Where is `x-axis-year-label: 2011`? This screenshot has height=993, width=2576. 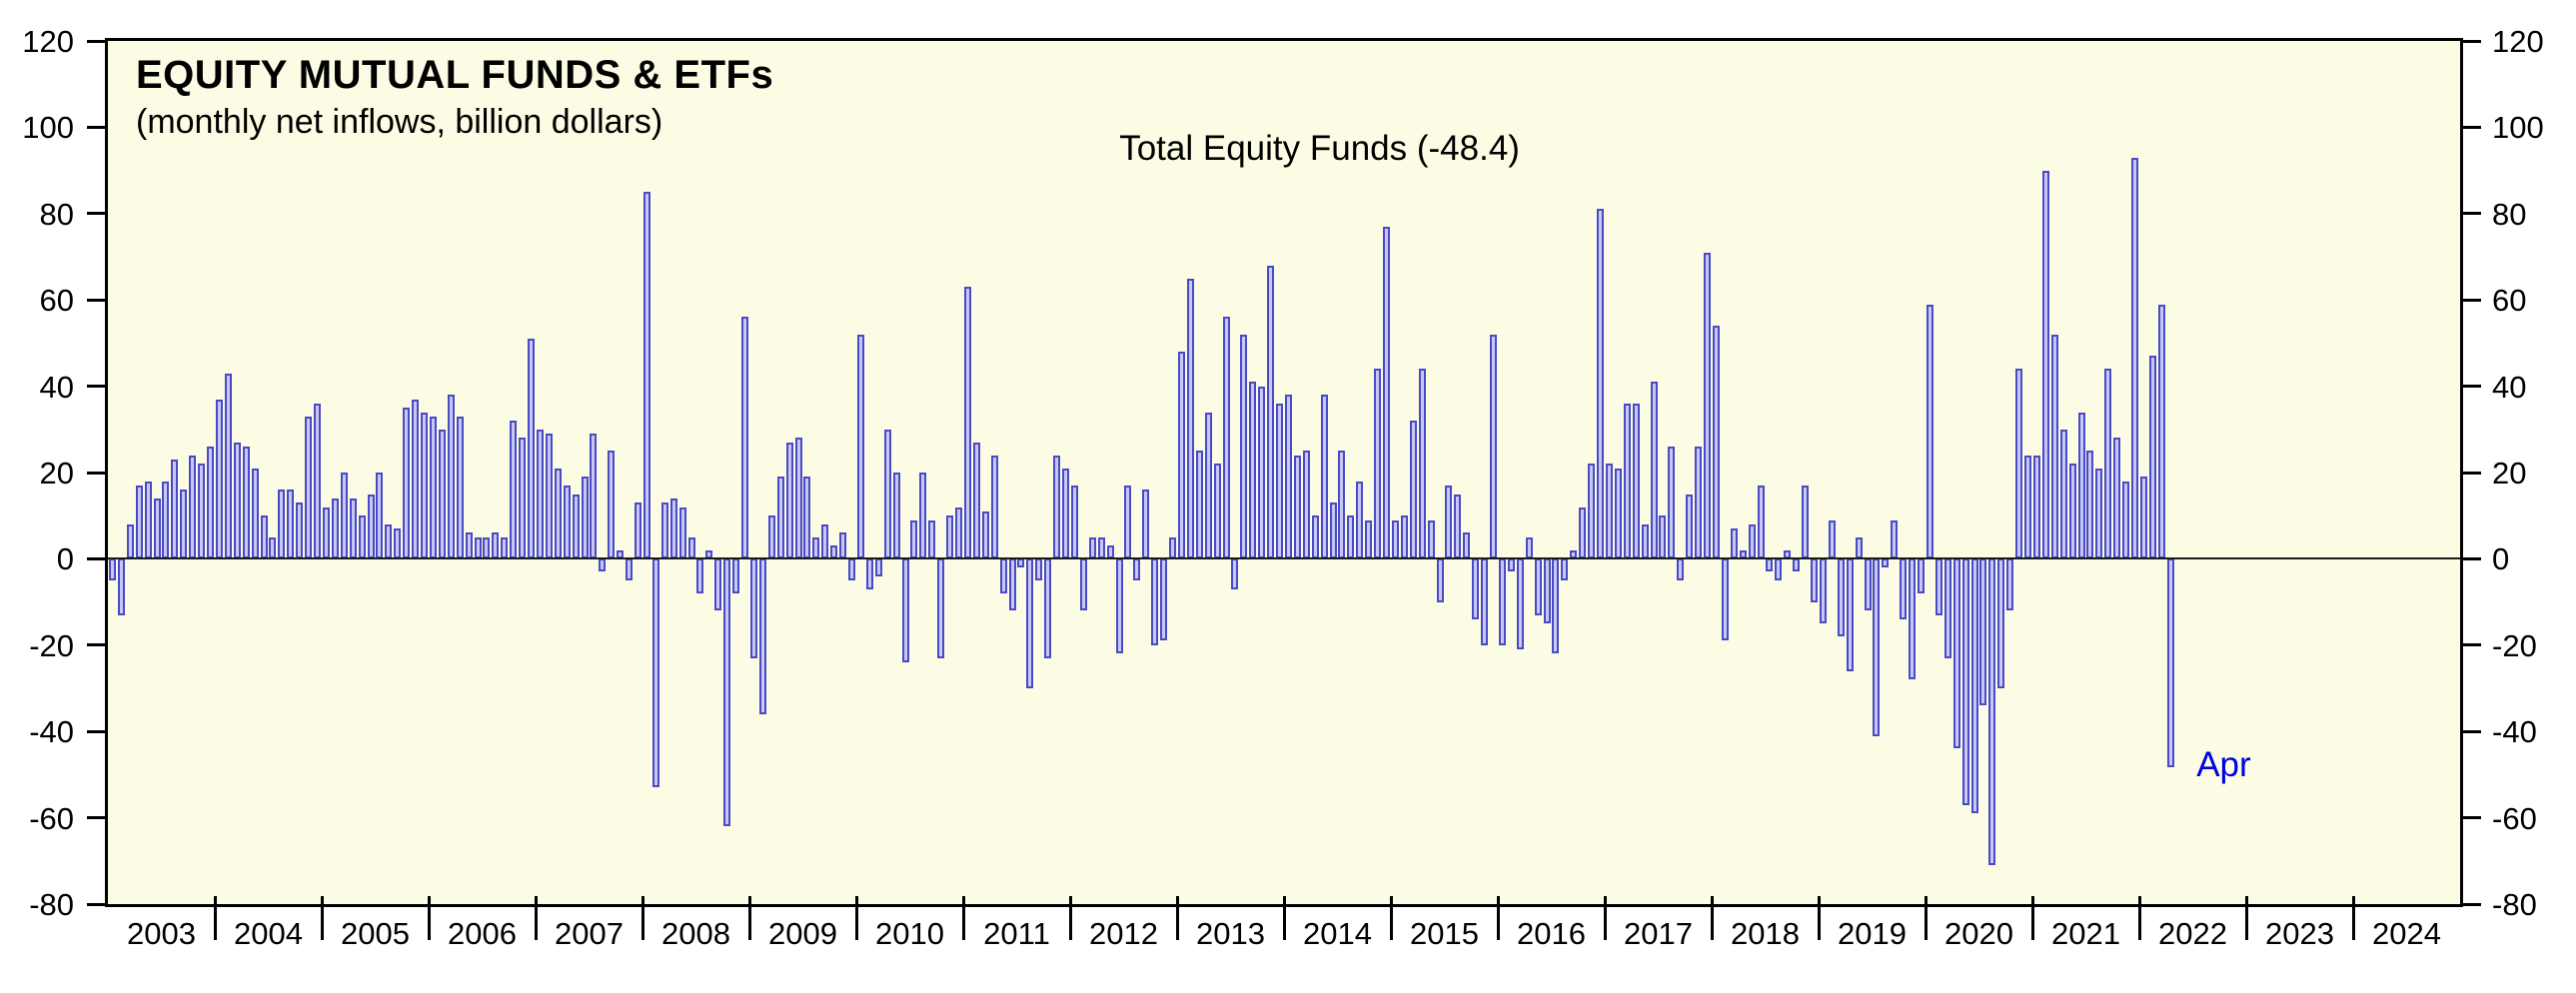
x-axis-year-label: 2011 is located at coordinates (1016, 933).